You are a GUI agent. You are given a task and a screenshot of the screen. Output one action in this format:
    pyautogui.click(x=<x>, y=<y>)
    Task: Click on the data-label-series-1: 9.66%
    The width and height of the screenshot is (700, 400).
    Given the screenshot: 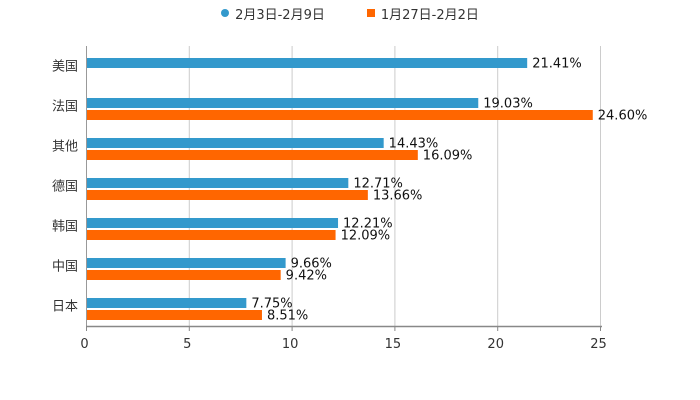 What is the action you would take?
    pyautogui.click(x=311, y=264)
    